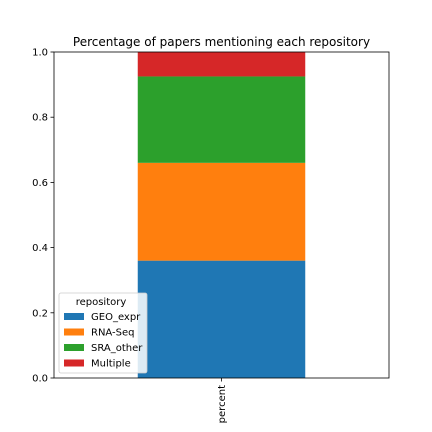  What do you see at coordinates (221, 119) in the screenshot?
I see `bar-sra-other` at bounding box center [221, 119].